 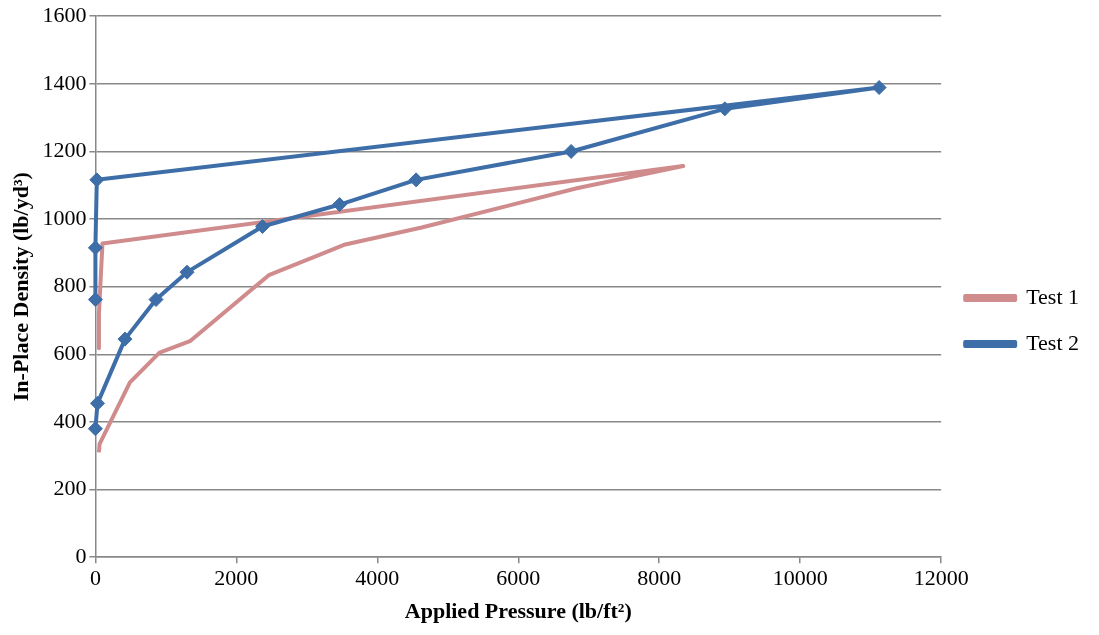 What do you see at coordinates (659, 578) in the screenshot?
I see `x-tick-label: 8000` at bounding box center [659, 578].